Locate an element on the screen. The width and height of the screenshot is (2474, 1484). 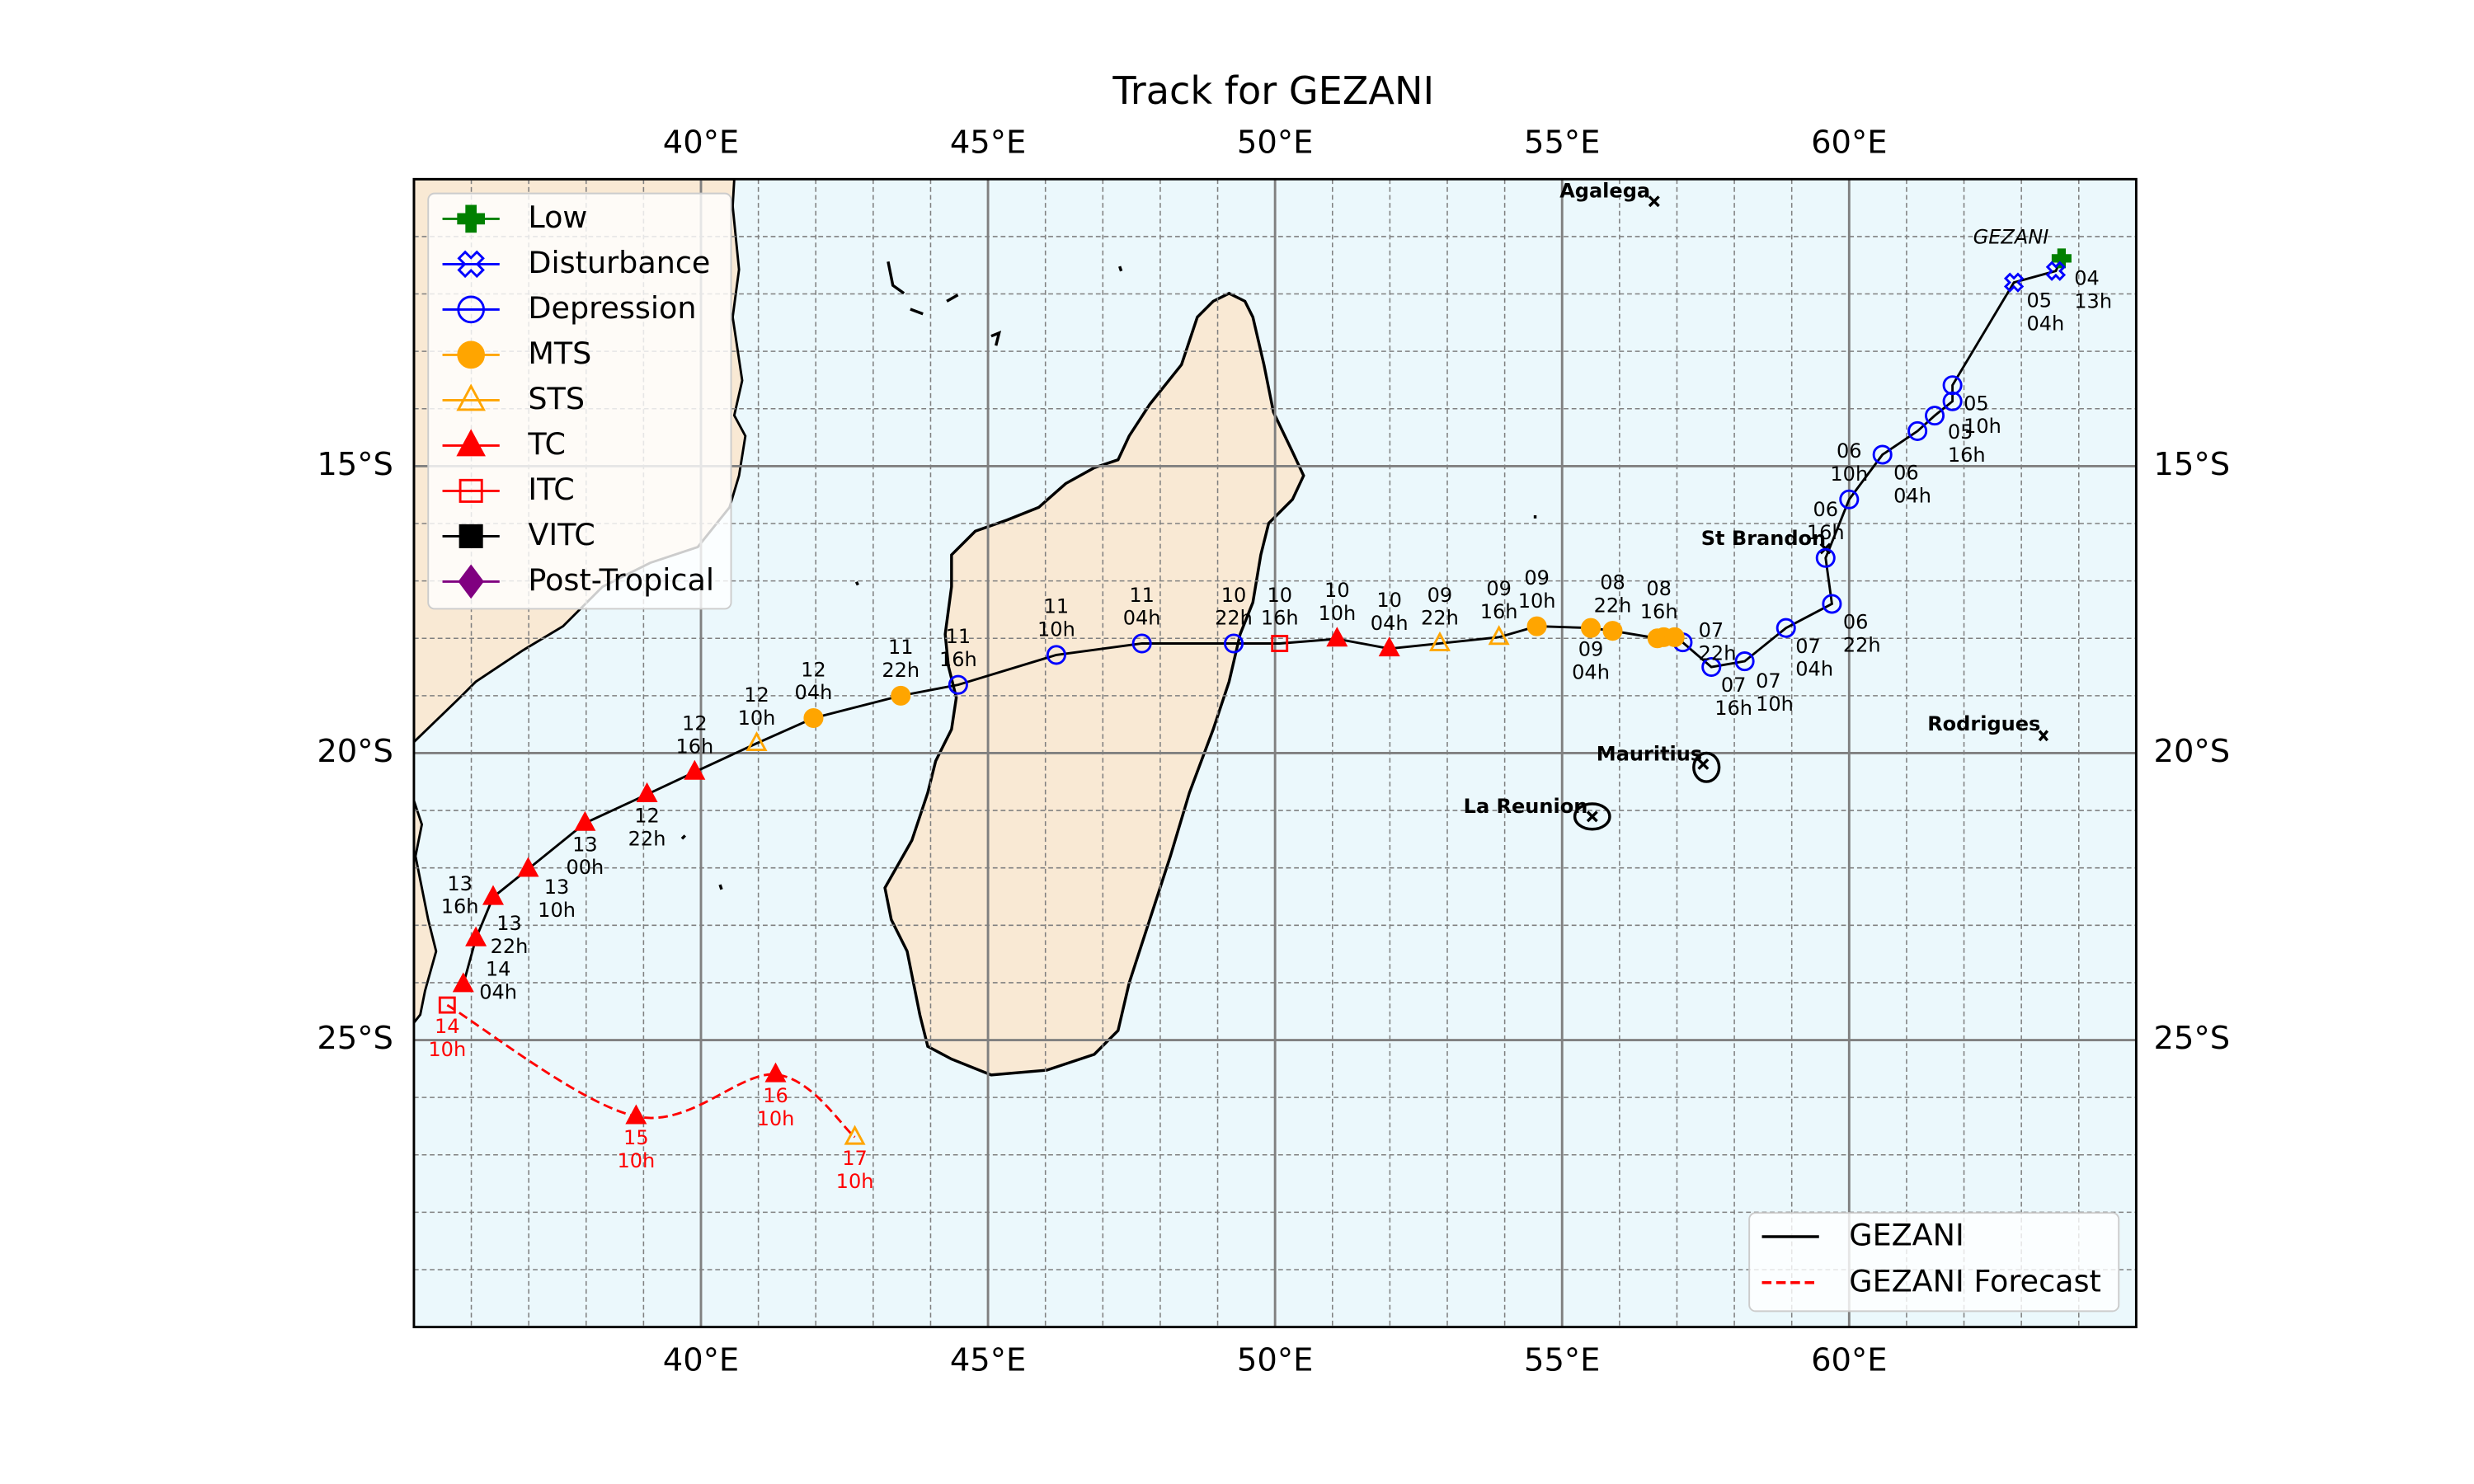
y-tick-label: 20°S is located at coordinates (355, 751).